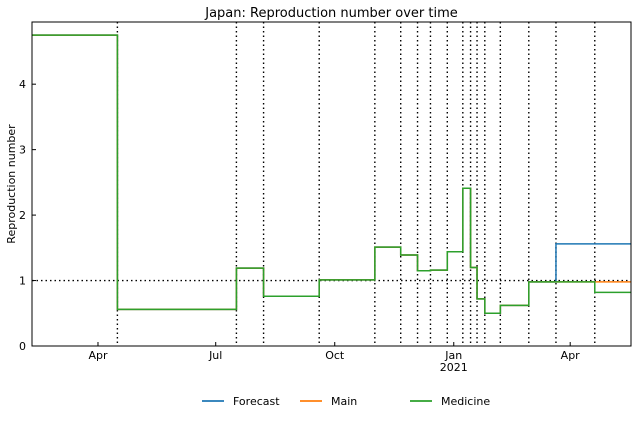 The height and width of the screenshot is (422, 638). I want to click on y-tick-label: 0, so click(22, 346).